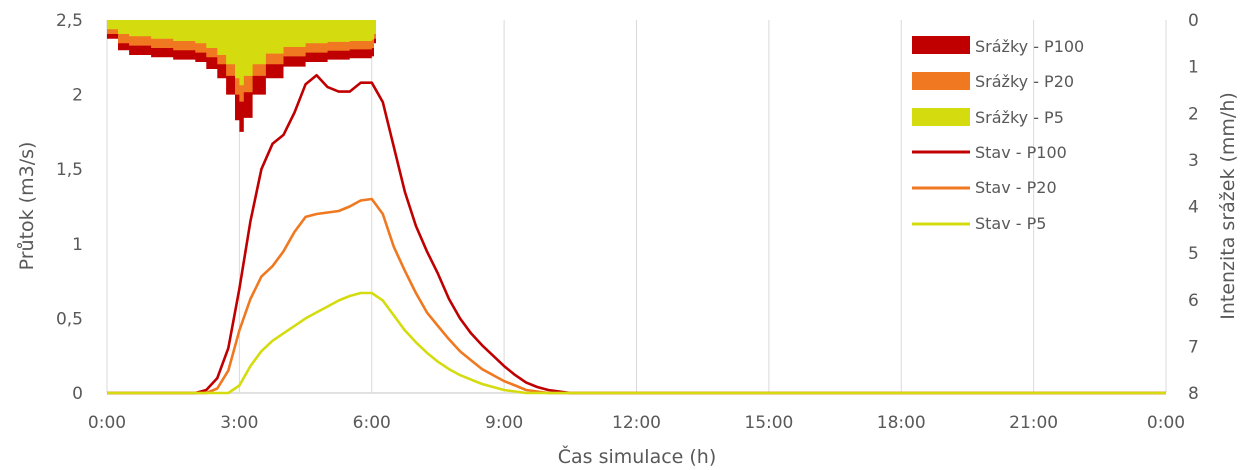 The image size is (1246, 470). I want to click on x-tick-label: 12:00, so click(636, 423).